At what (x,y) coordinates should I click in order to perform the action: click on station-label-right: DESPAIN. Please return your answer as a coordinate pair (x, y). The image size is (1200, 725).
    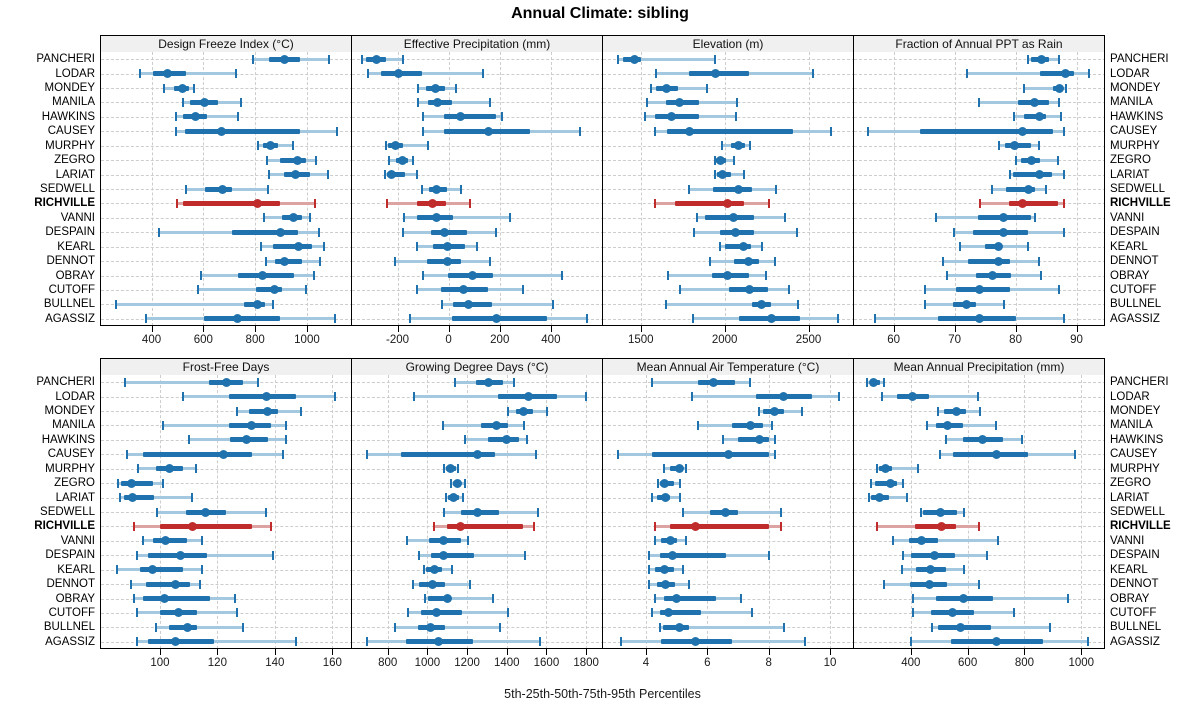
    Looking at the image, I should click on (1135, 555).